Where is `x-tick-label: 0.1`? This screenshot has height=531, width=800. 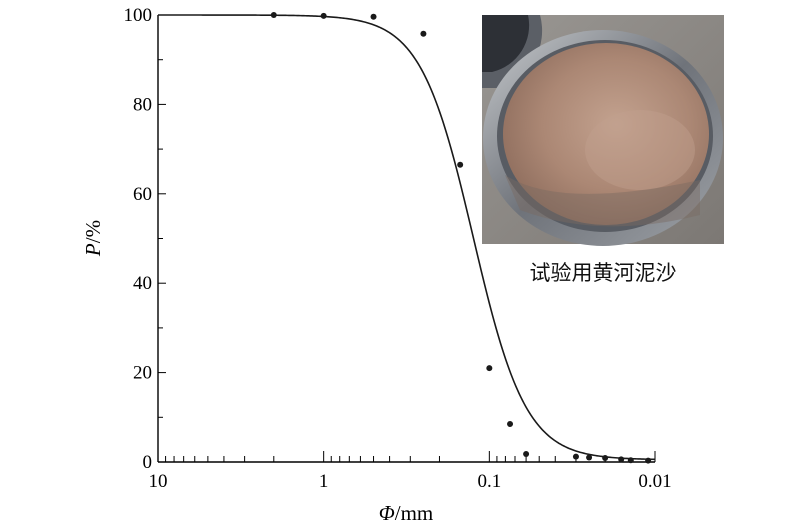 x-tick-label: 0.1 is located at coordinates (489, 481).